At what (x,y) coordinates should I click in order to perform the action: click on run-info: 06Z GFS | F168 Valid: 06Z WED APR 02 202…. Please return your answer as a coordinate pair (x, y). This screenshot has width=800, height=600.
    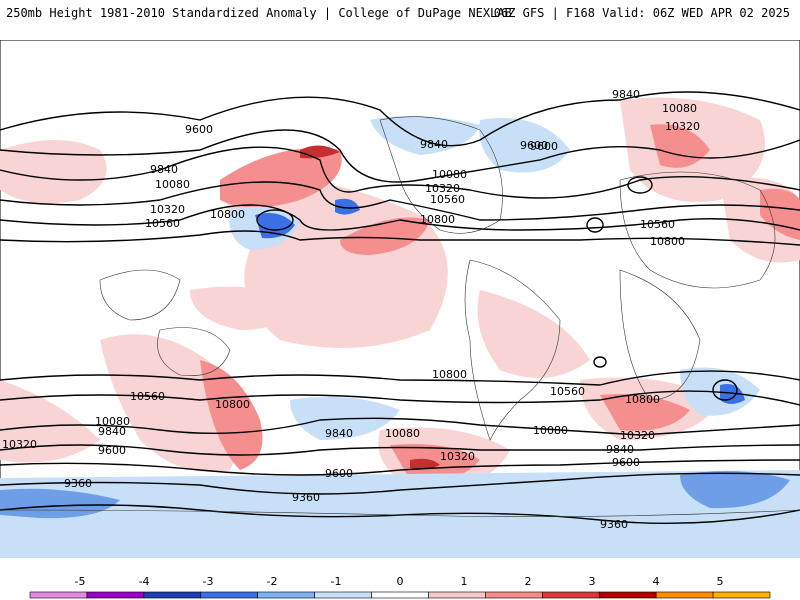
    Looking at the image, I should click on (641, 13).